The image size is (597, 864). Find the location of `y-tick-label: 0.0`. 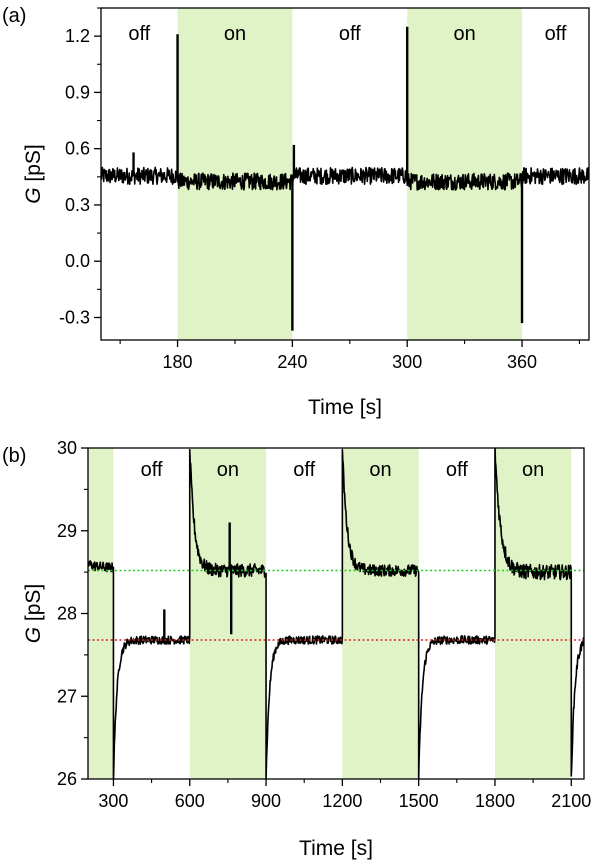

y-tick-label: 0.0 is located at coordinates (77, 261).